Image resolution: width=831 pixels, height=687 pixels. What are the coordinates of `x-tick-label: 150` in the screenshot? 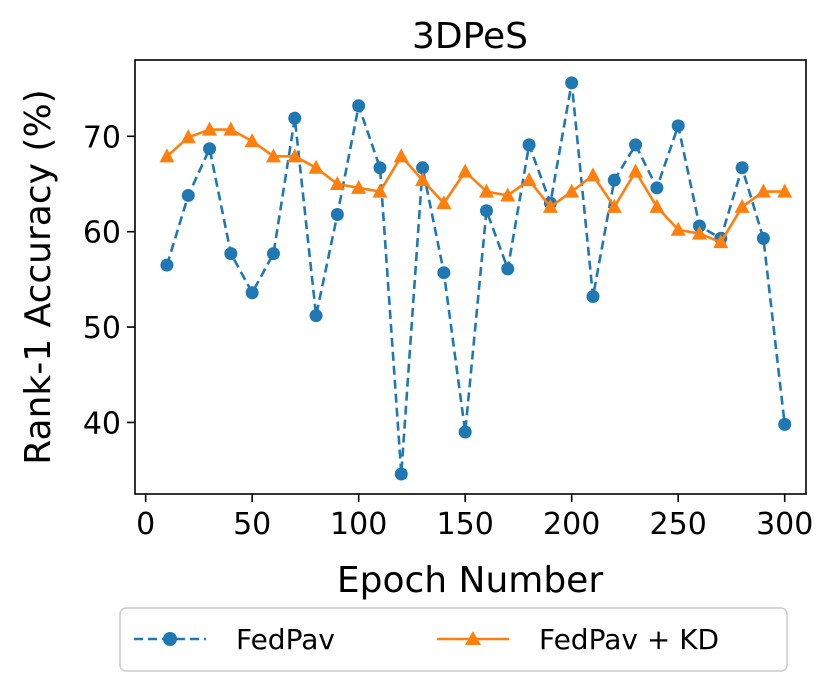 It's located at (465, 524).